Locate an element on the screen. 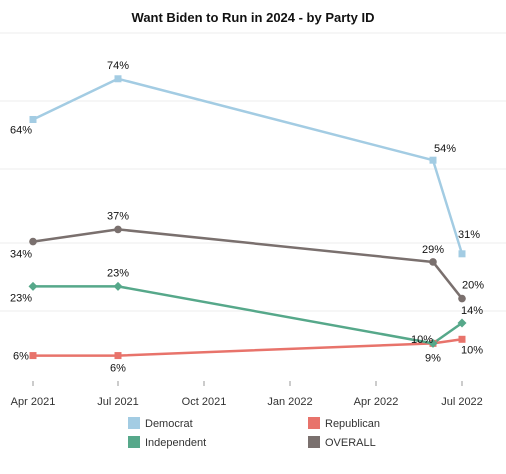 This screenshot has height=474, width=506. data-label-democrat: 54% is located at coordinates (445, 149).